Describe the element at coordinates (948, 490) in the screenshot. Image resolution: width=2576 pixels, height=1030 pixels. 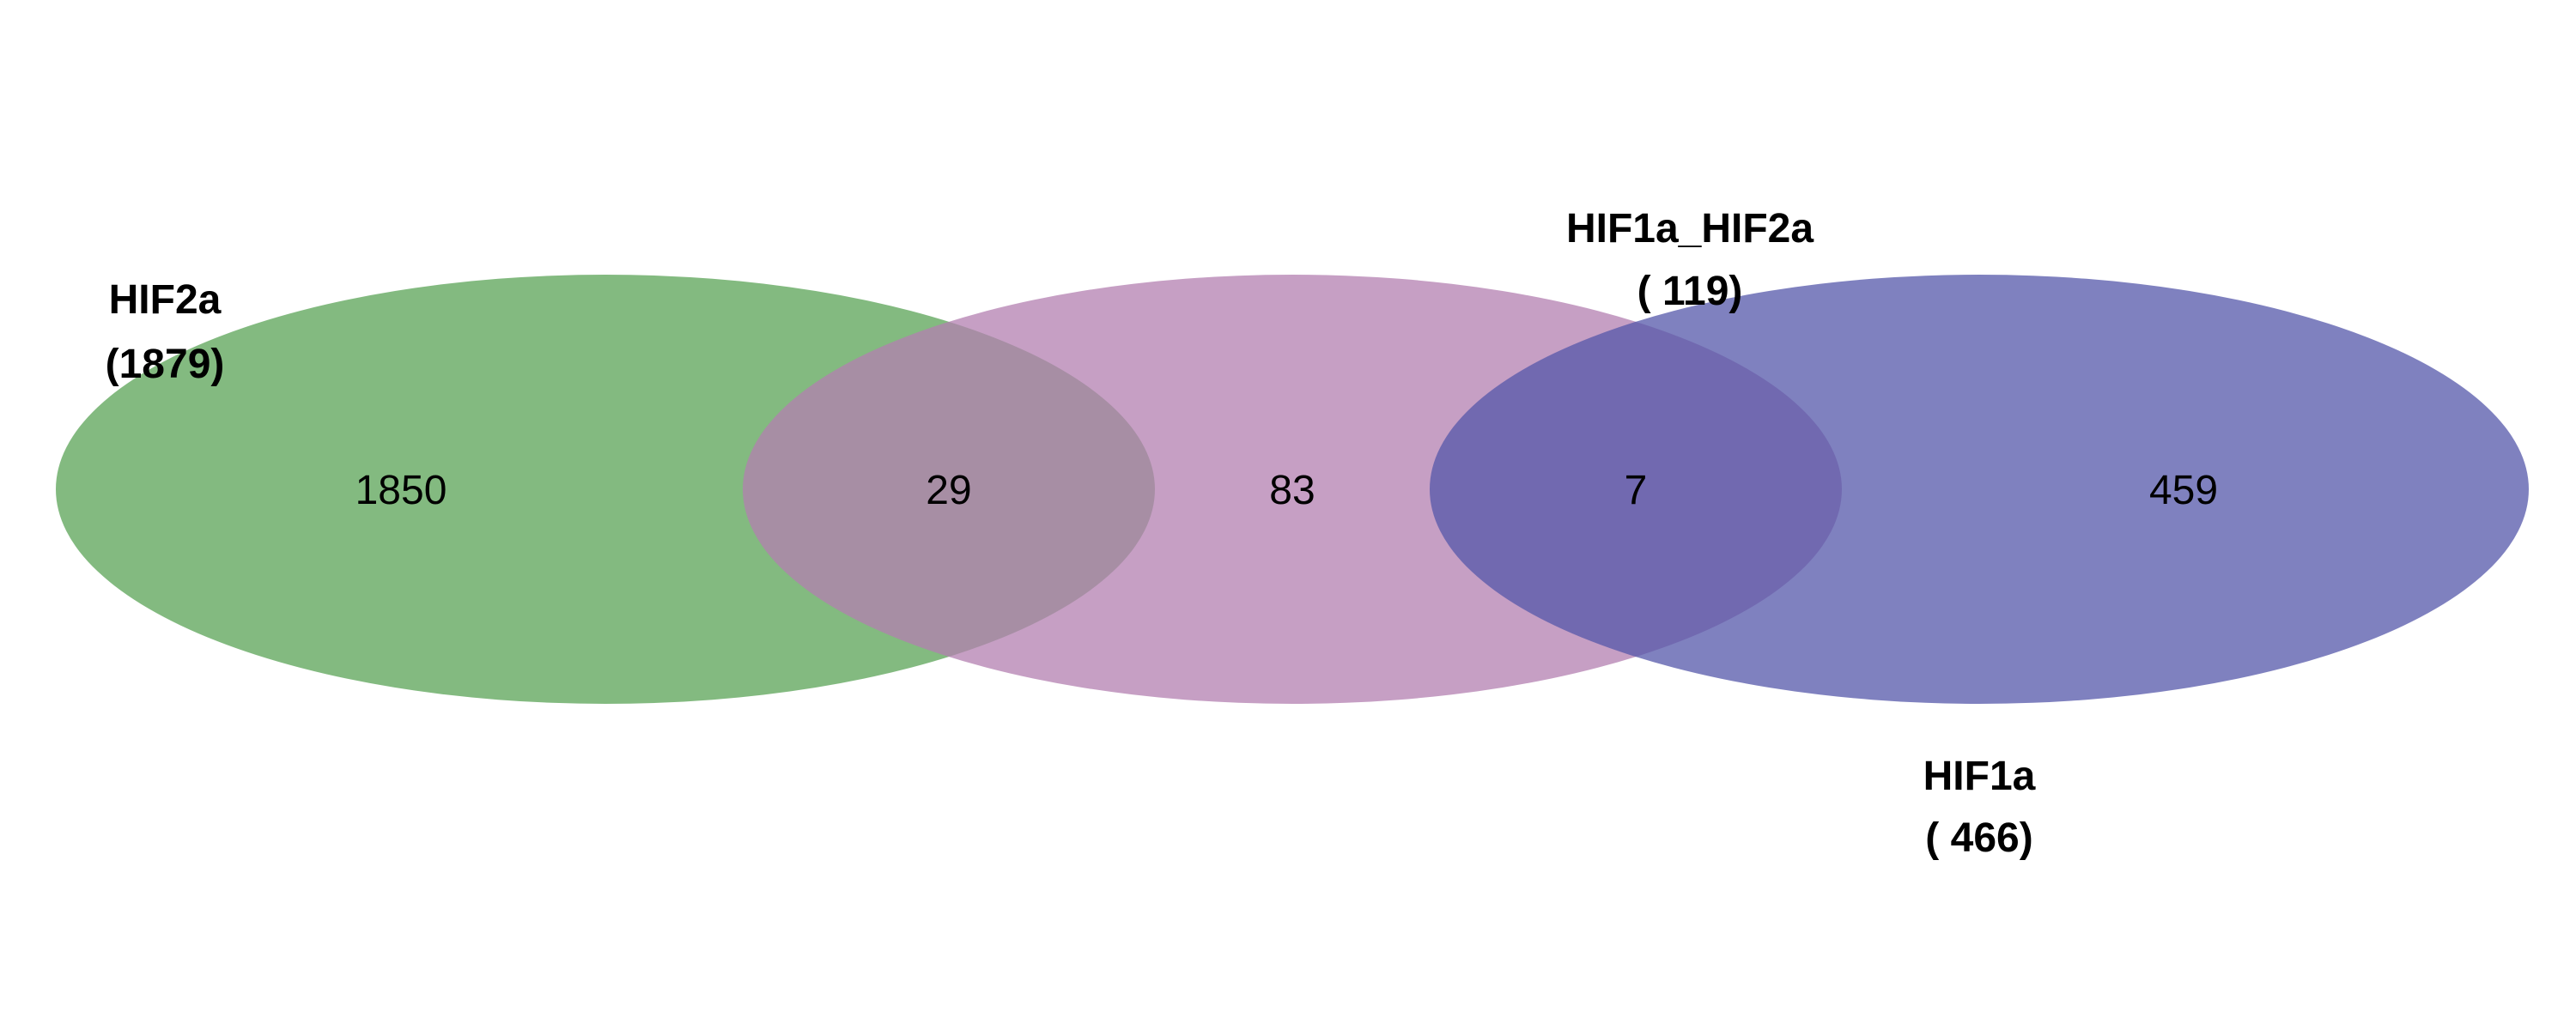
I see `region-count-hif2a-and-hif1a-hif2a: 29` at that location.